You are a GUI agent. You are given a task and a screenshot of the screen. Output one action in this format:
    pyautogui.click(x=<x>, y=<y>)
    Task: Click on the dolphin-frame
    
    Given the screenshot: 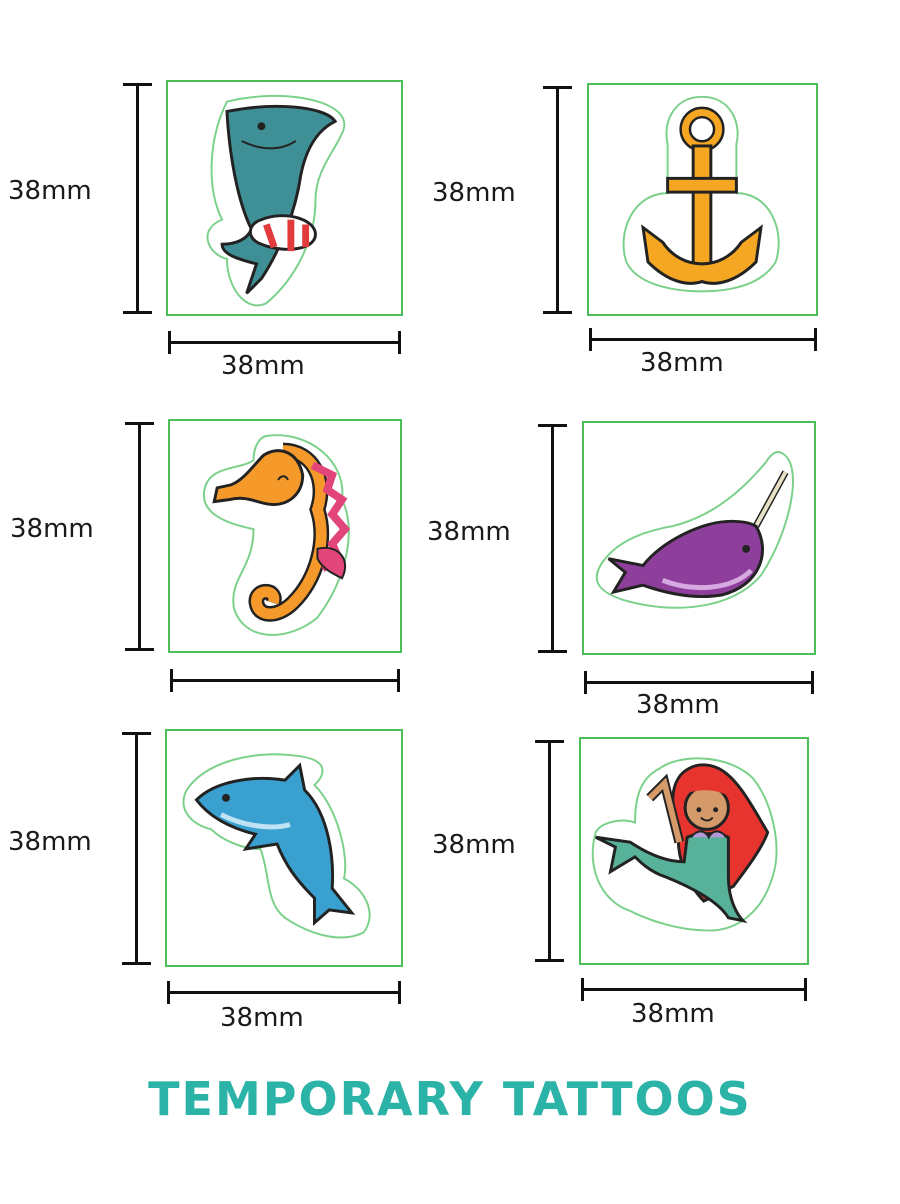 What is the action you would take?
    pyautogui.click(x=284, y=848)
    